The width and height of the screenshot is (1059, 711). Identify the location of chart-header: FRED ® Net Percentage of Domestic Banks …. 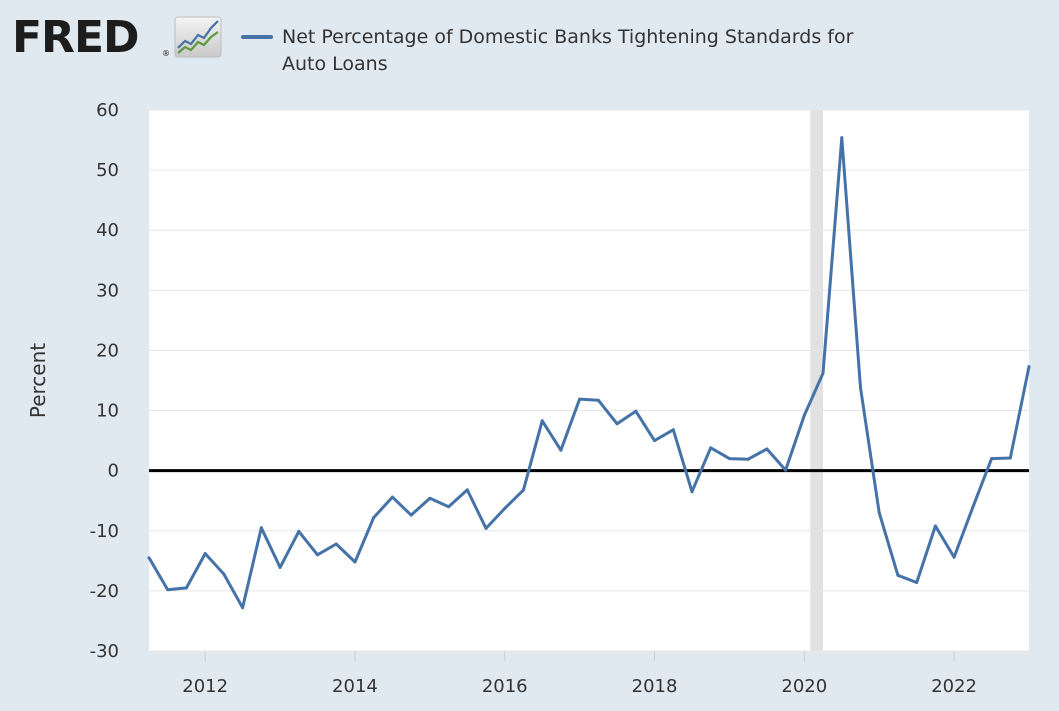
(529, 45).